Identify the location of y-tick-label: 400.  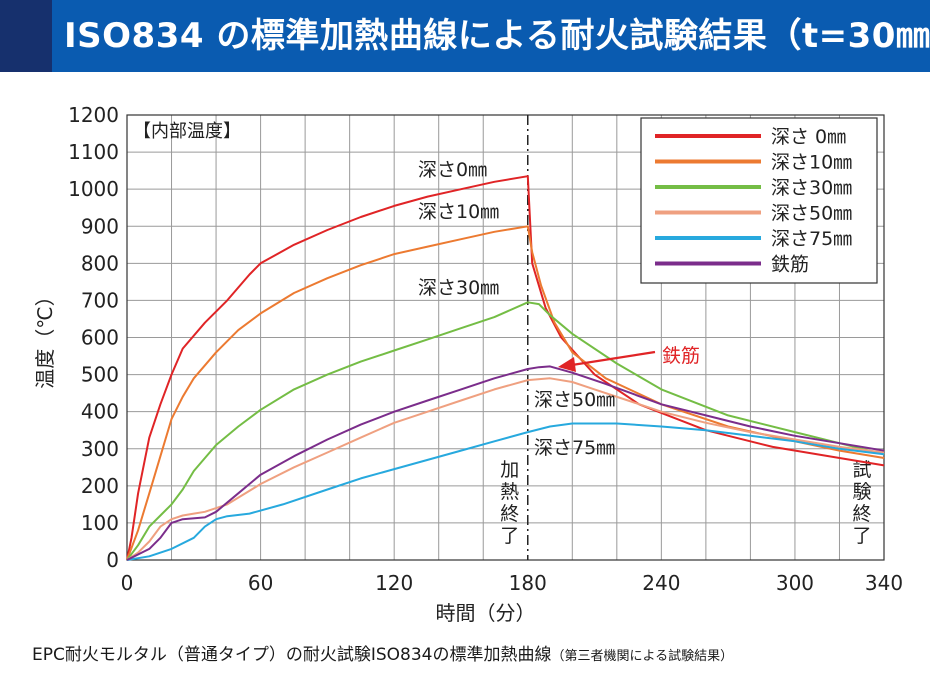
(100, 412).